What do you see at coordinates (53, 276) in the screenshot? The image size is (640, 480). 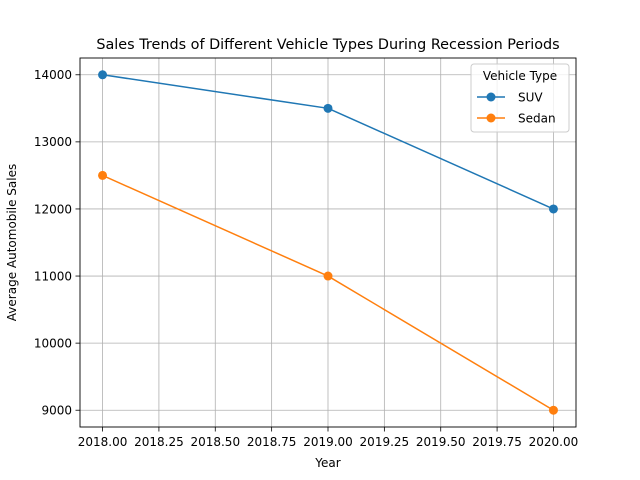 I see `y-tick-label: 11000` at bounding box center [53, 276].